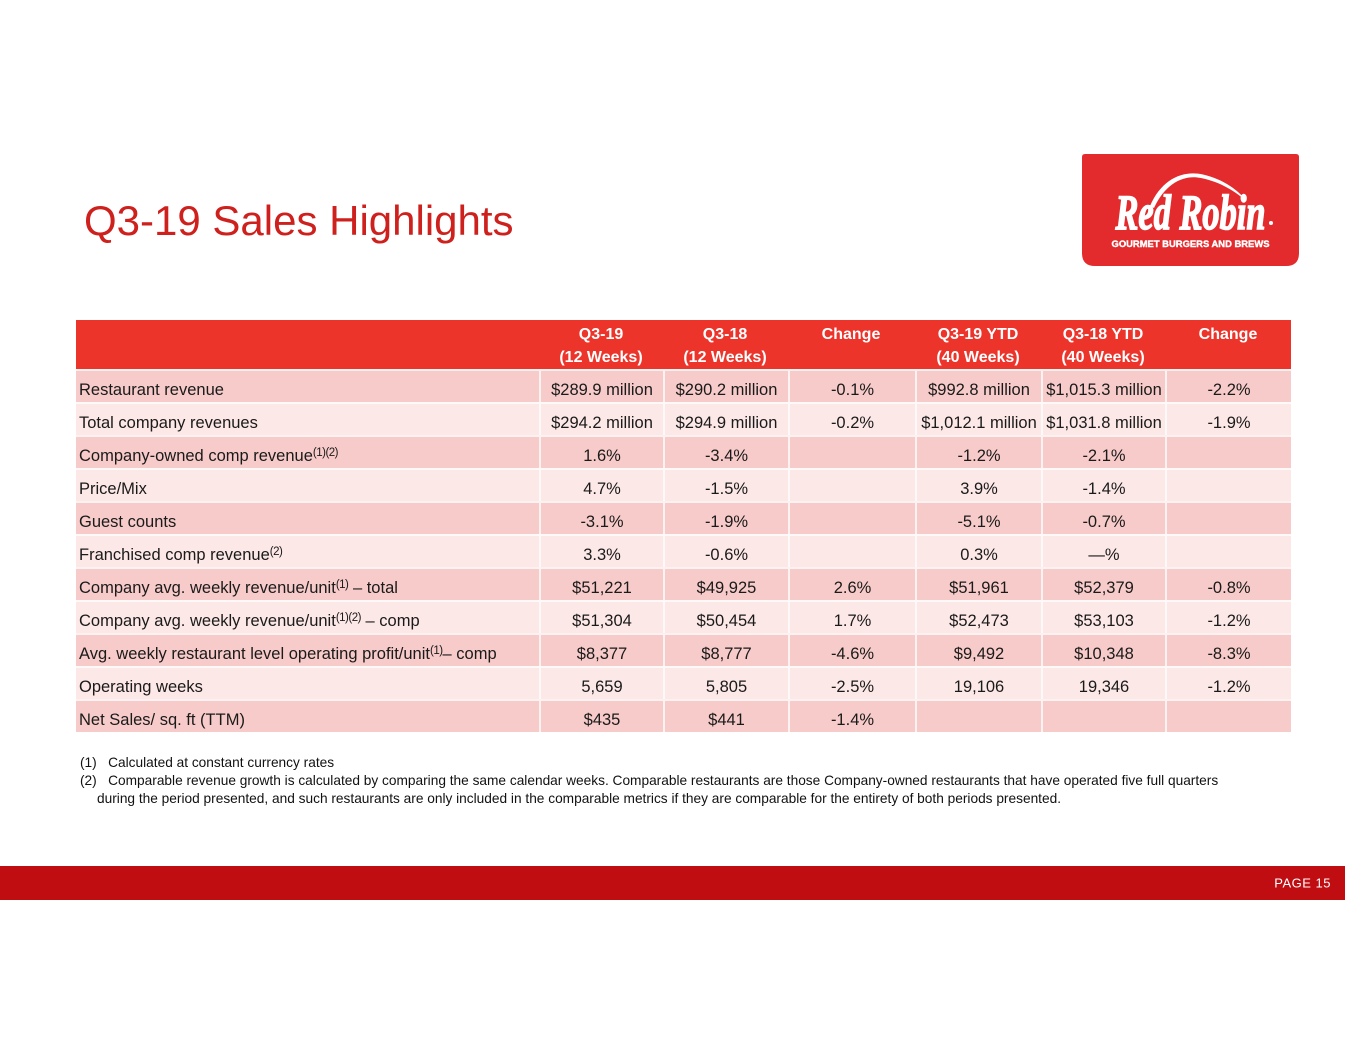 This screenshot has height=1055, width=1365. What do you see at coordinates (1190, 212) in the screenshot?
I see `svg-text: Red Robin` at bounding box center [1190, 212].